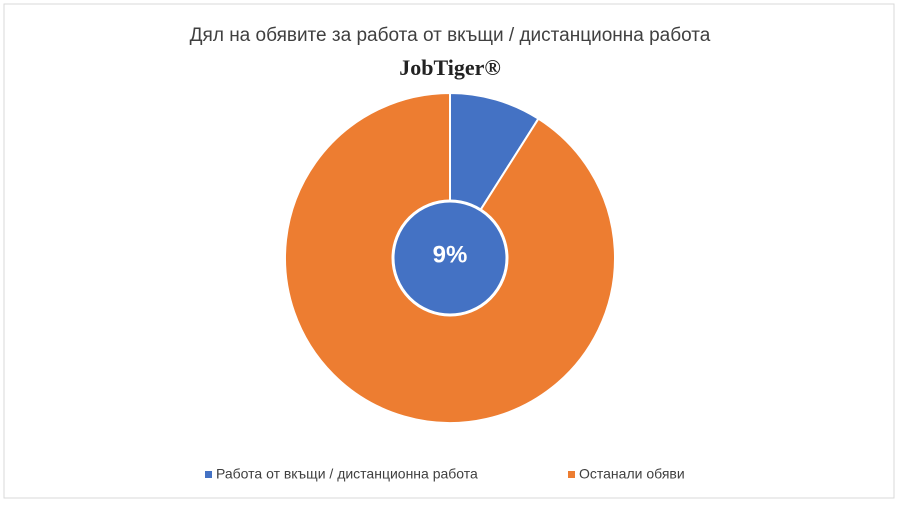 The height and width of the screenshot is (508, 900). What do you see at coordinates (347, 474) in the screenshot?
I see `legend-label: Работа от вкъщи / дистанционна работа` at bounding box center [347, 474].